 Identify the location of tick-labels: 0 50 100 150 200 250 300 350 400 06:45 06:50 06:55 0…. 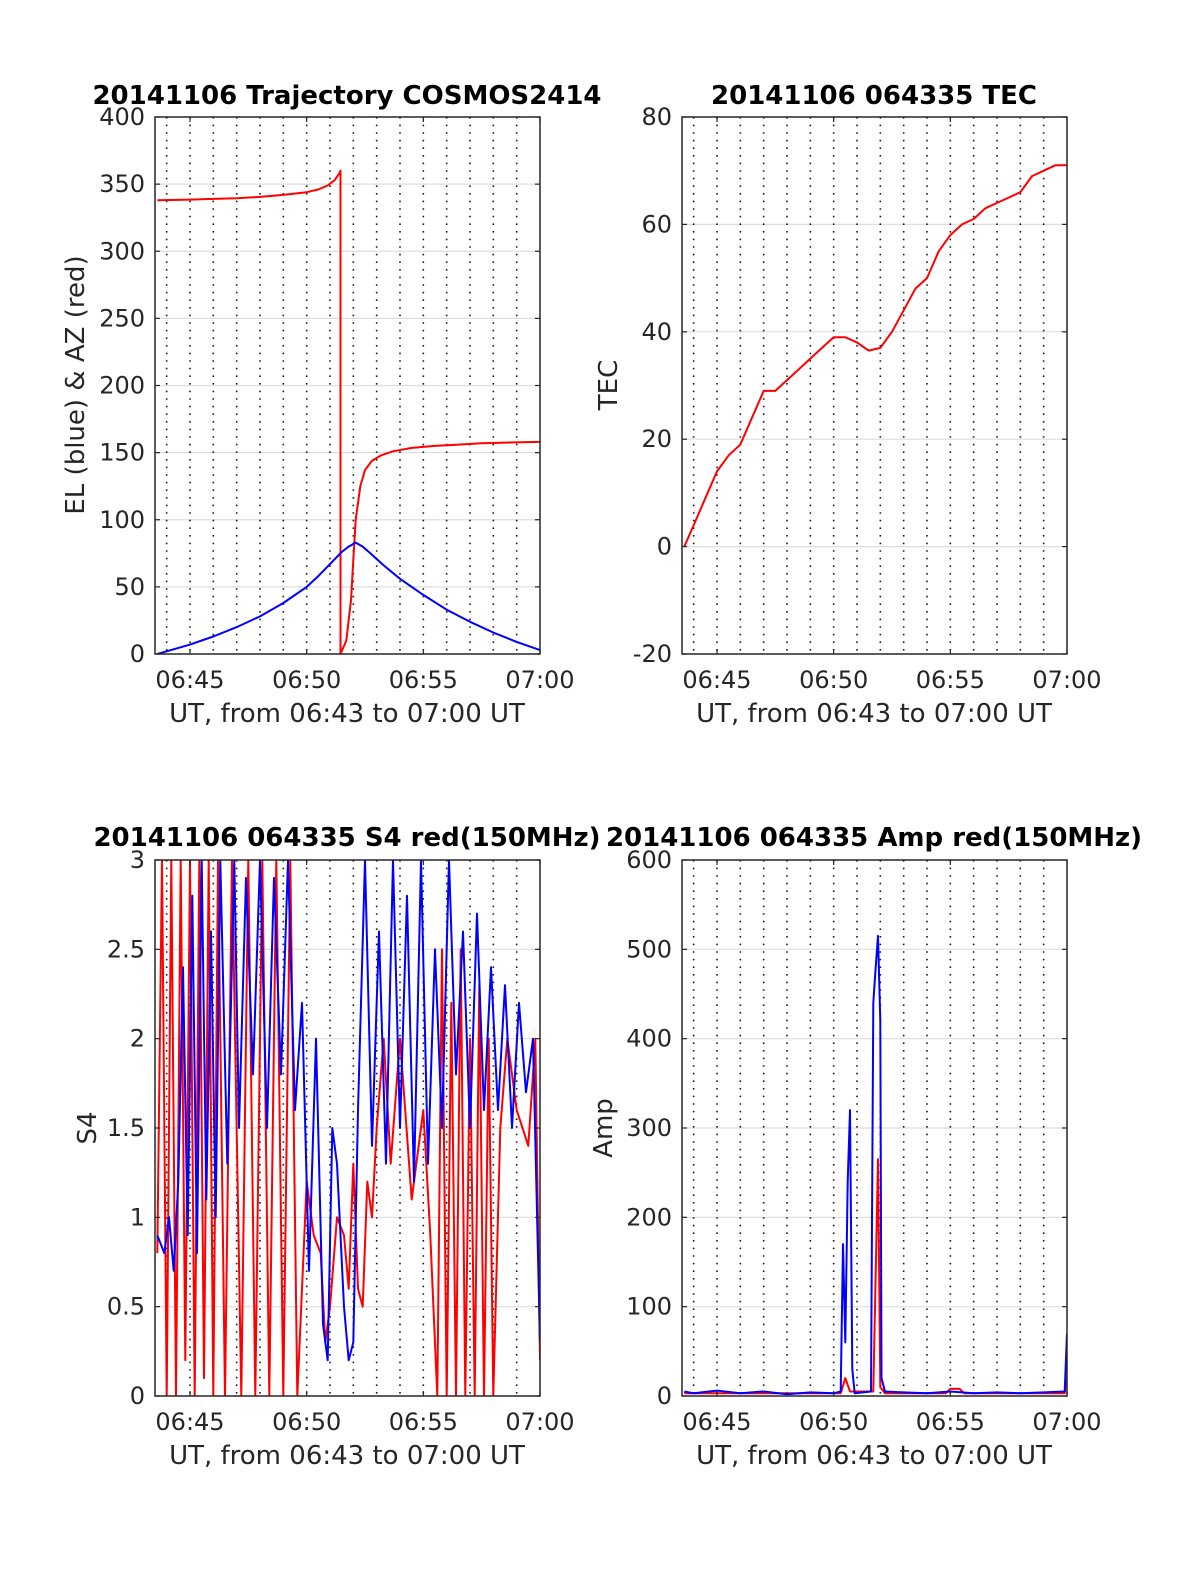
(336, 398).